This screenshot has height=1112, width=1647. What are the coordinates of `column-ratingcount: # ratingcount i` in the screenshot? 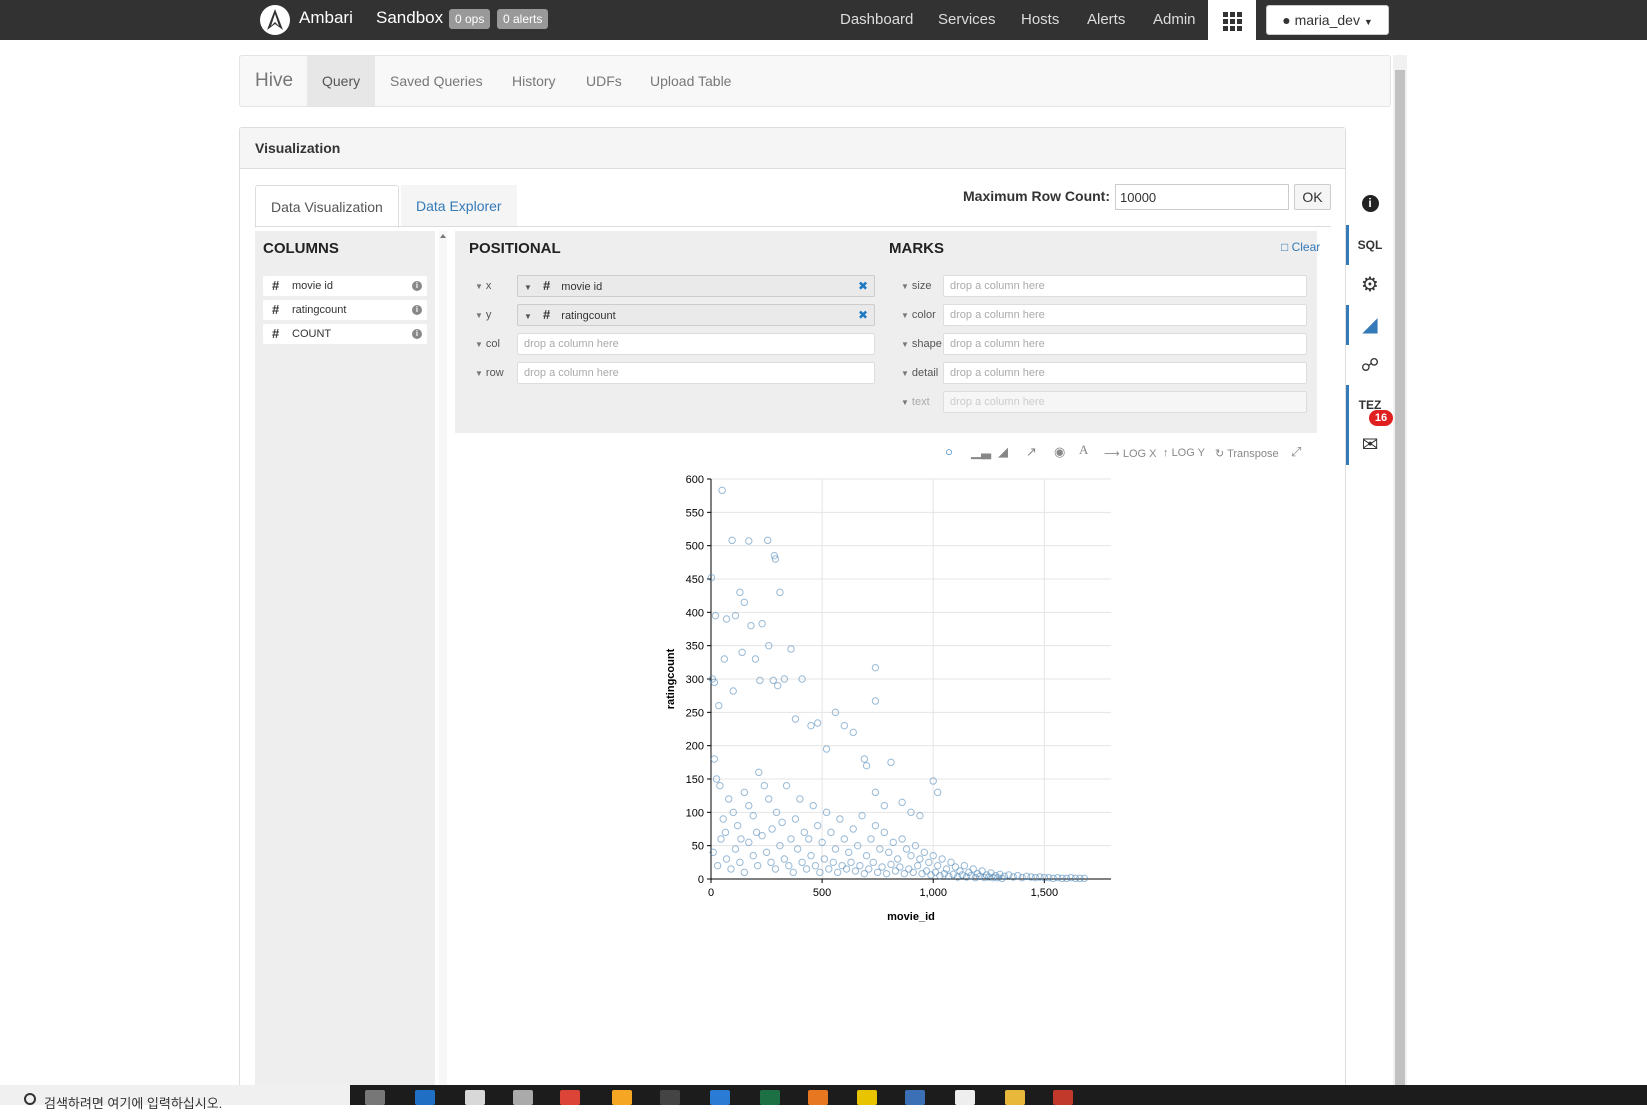 It's located at (345, 310).